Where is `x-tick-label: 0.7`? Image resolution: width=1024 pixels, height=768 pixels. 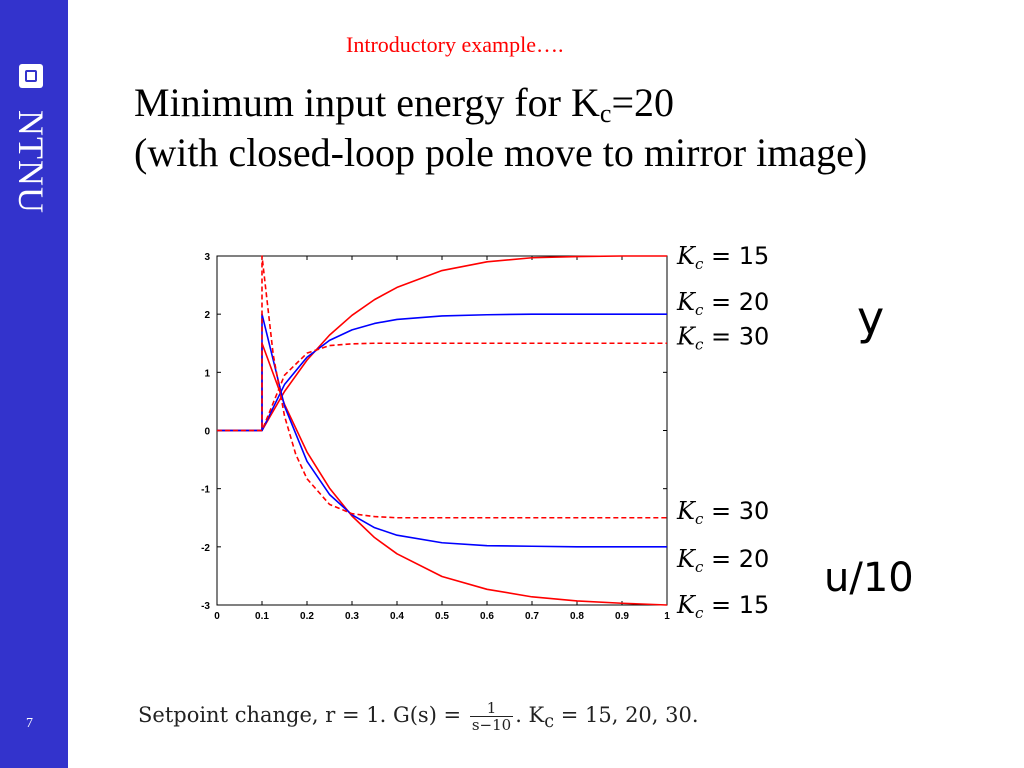
x-tick-label: 0.7 is located at coordinates (532, 616).